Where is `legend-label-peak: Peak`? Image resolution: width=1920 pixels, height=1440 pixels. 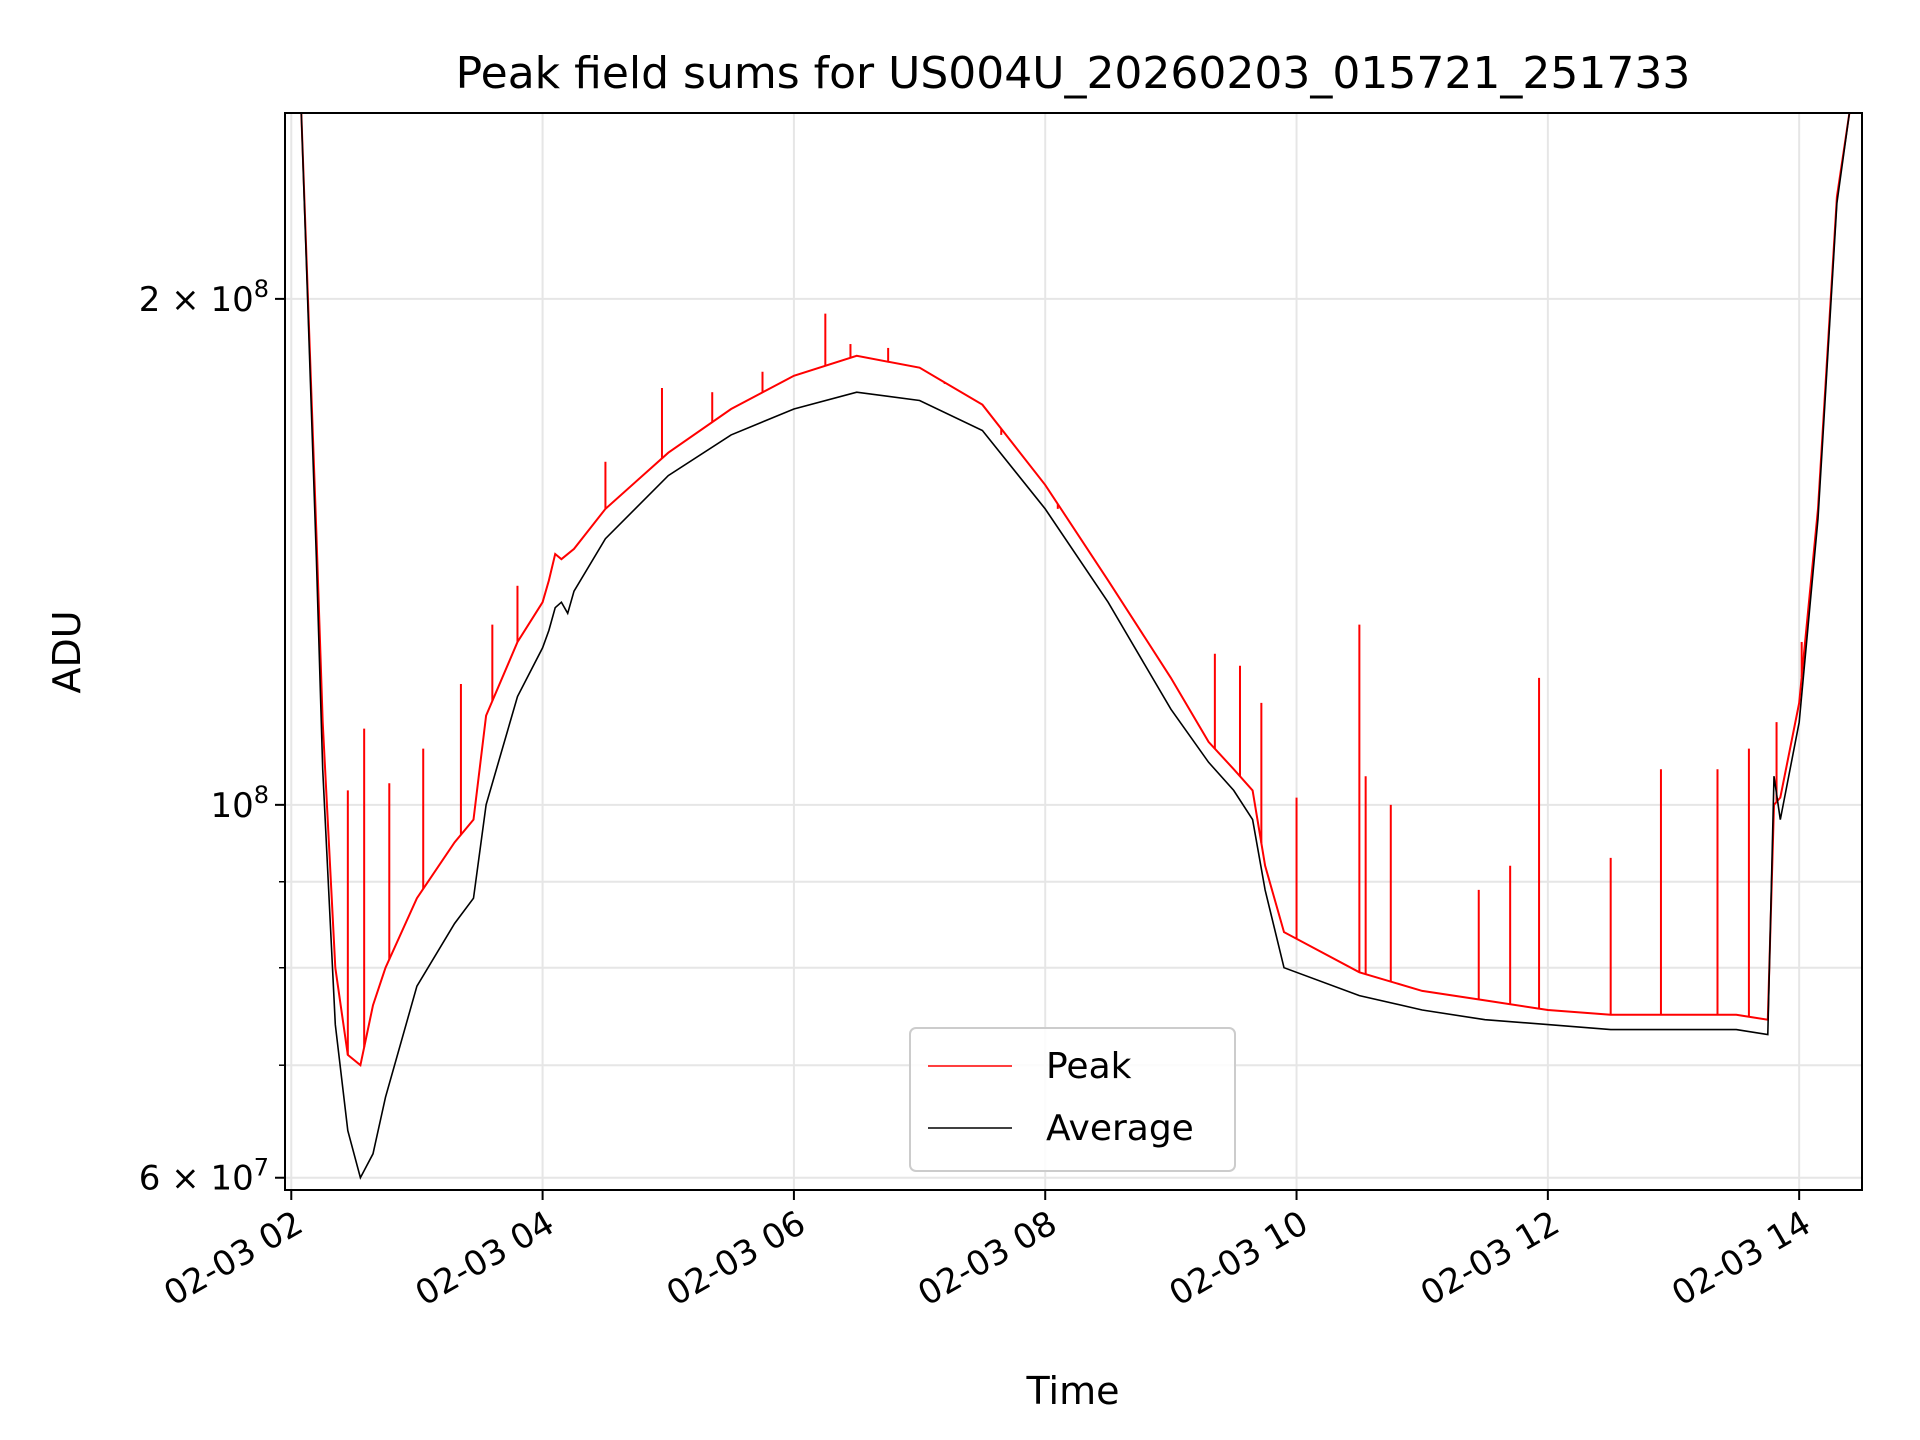 legend-label-peak: Peak is located at coordinates (1089, 1066).